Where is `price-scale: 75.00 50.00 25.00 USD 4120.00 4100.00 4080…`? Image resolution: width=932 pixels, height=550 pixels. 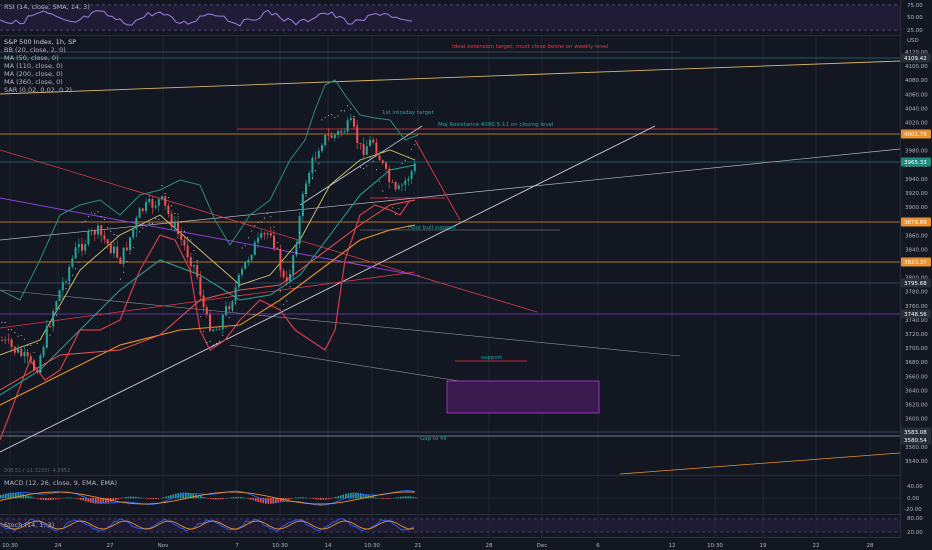 price-scale: 75.00 50.00 25.00 USD 4120.00 4100.00 4080… is located at coordinates (916, 269).